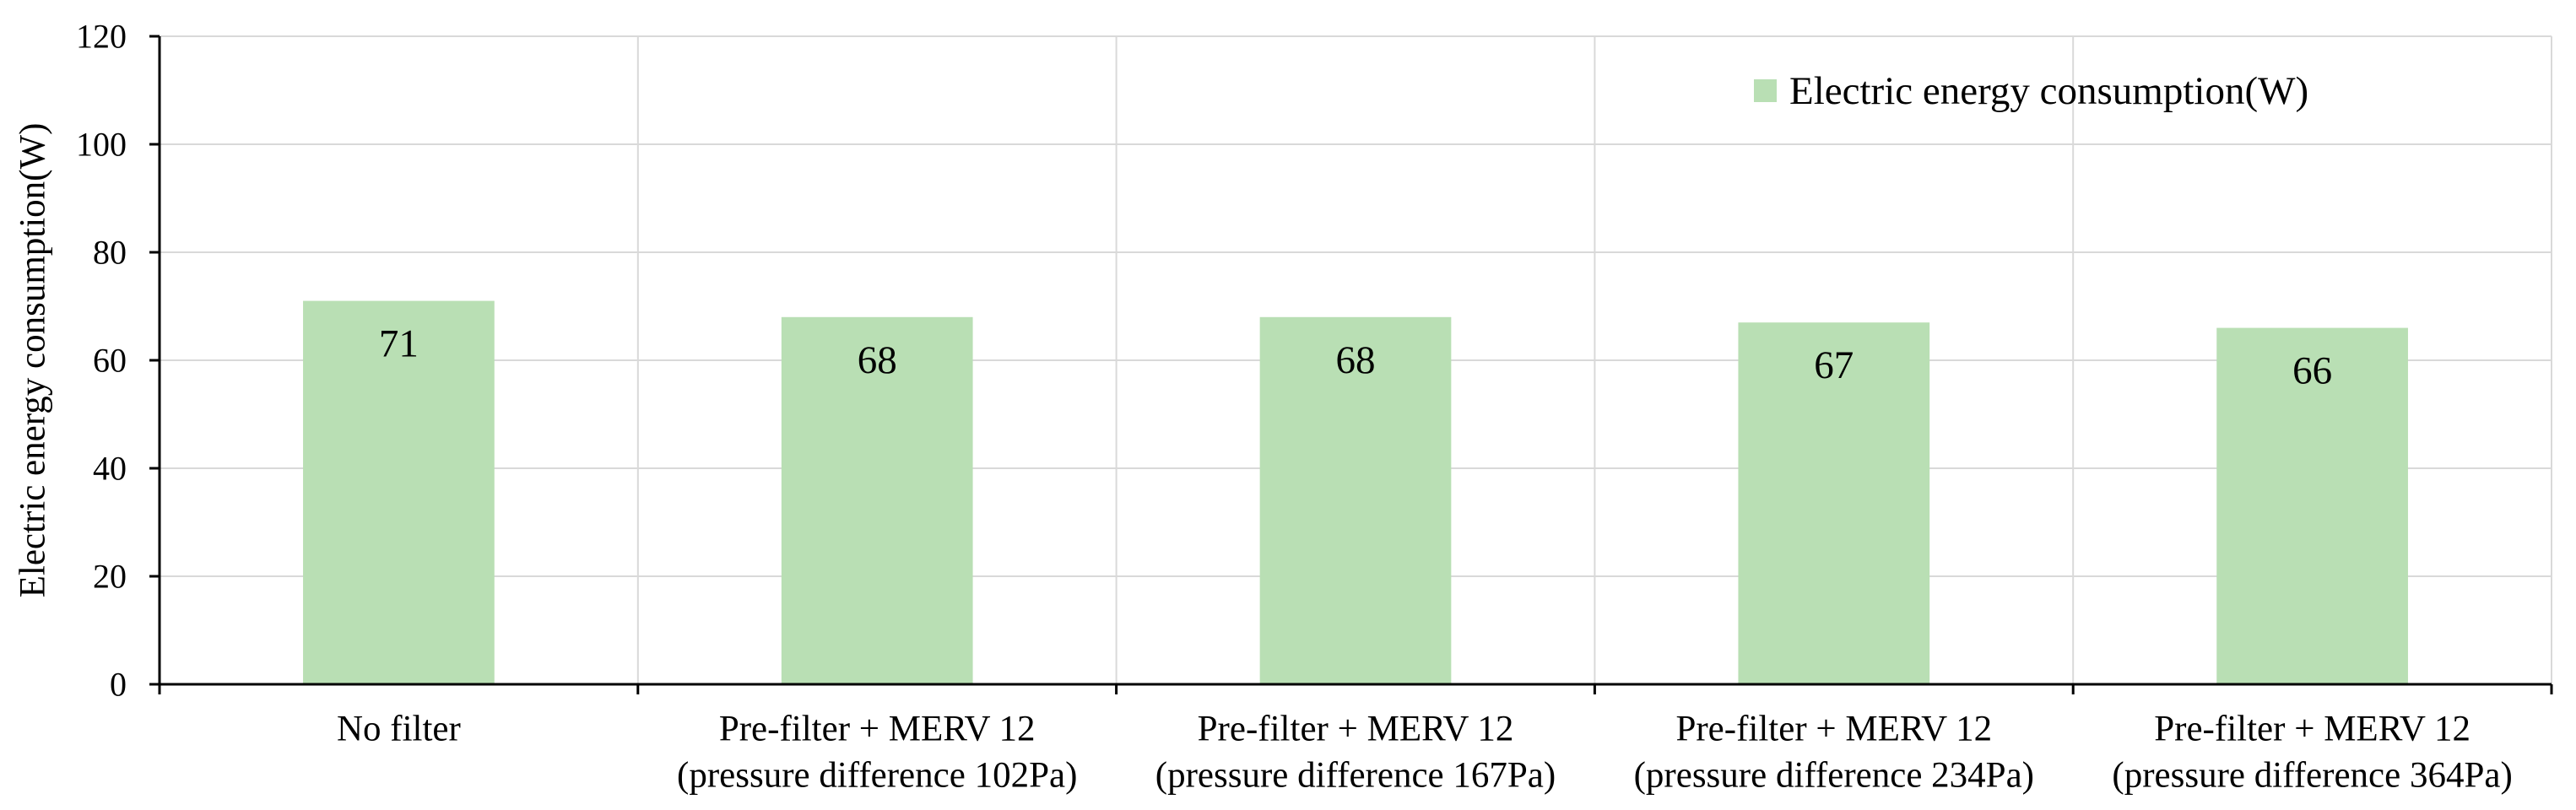 The width and height of the screenshot is (2576, 810). Describe the element at coordinates (399, 344) in the screenshot. I see `data-label: 71` at that location.